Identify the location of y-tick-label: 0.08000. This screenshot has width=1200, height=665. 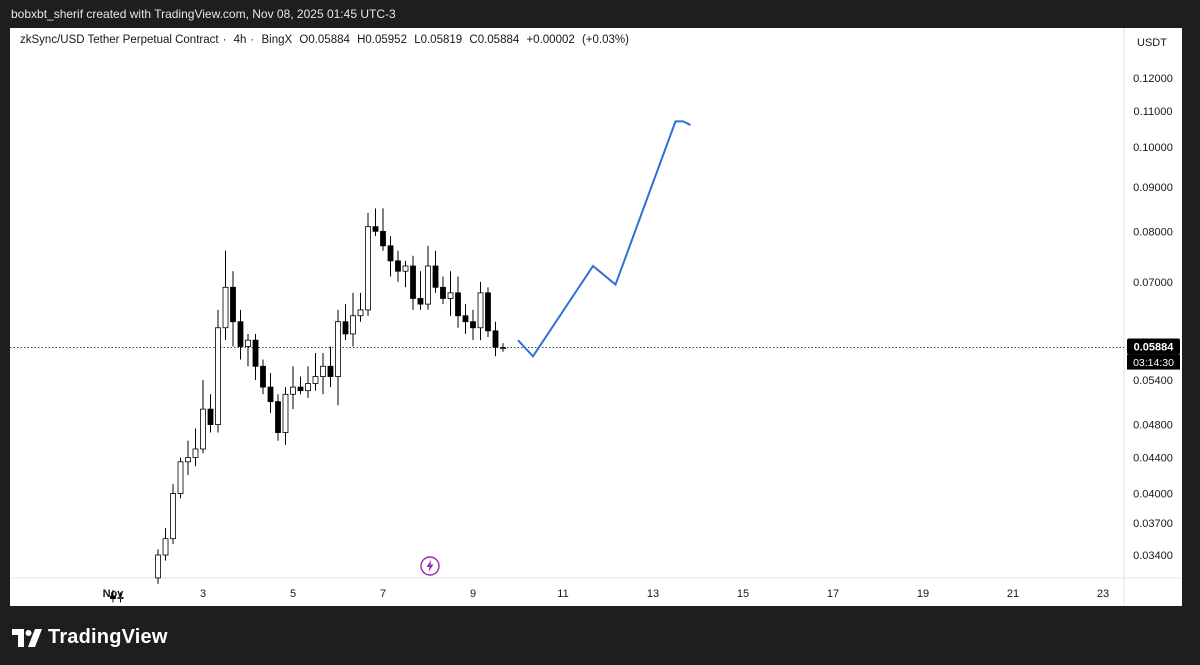
(1153, 232).